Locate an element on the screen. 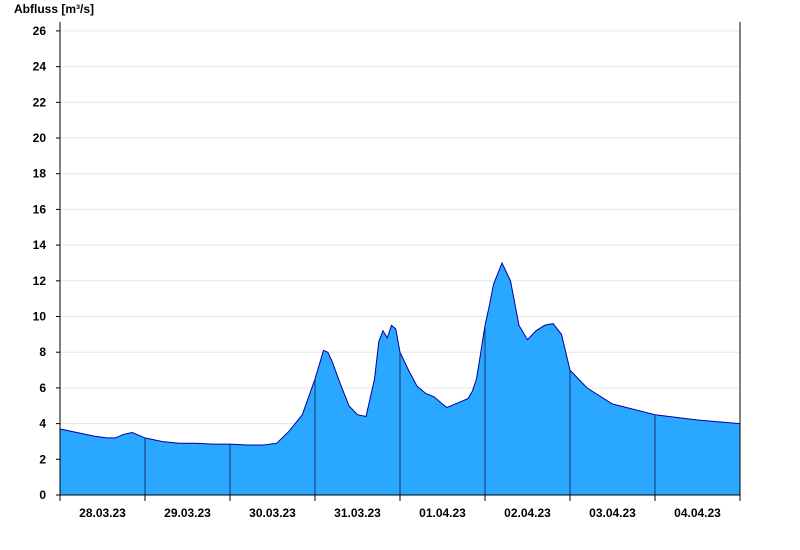  y-tick-label: 18 is located at coordinates (40, 174).